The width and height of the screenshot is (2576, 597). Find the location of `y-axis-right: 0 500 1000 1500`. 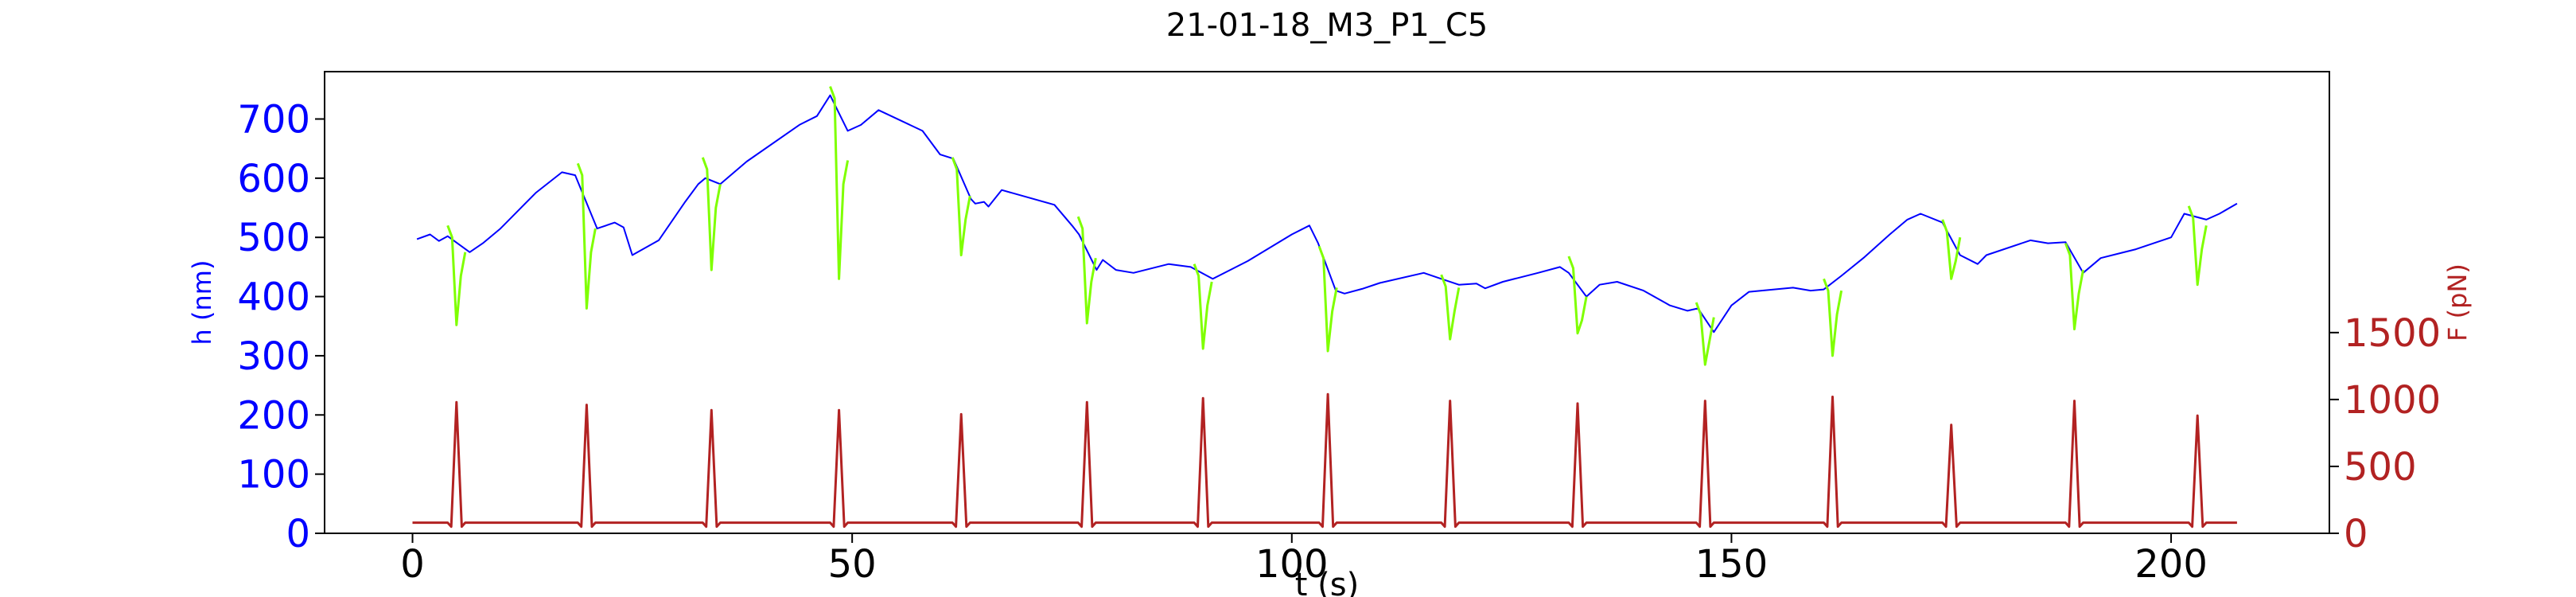

y-axis-right: 0 500 1000 1500 is located at coordinates (2385, 434).